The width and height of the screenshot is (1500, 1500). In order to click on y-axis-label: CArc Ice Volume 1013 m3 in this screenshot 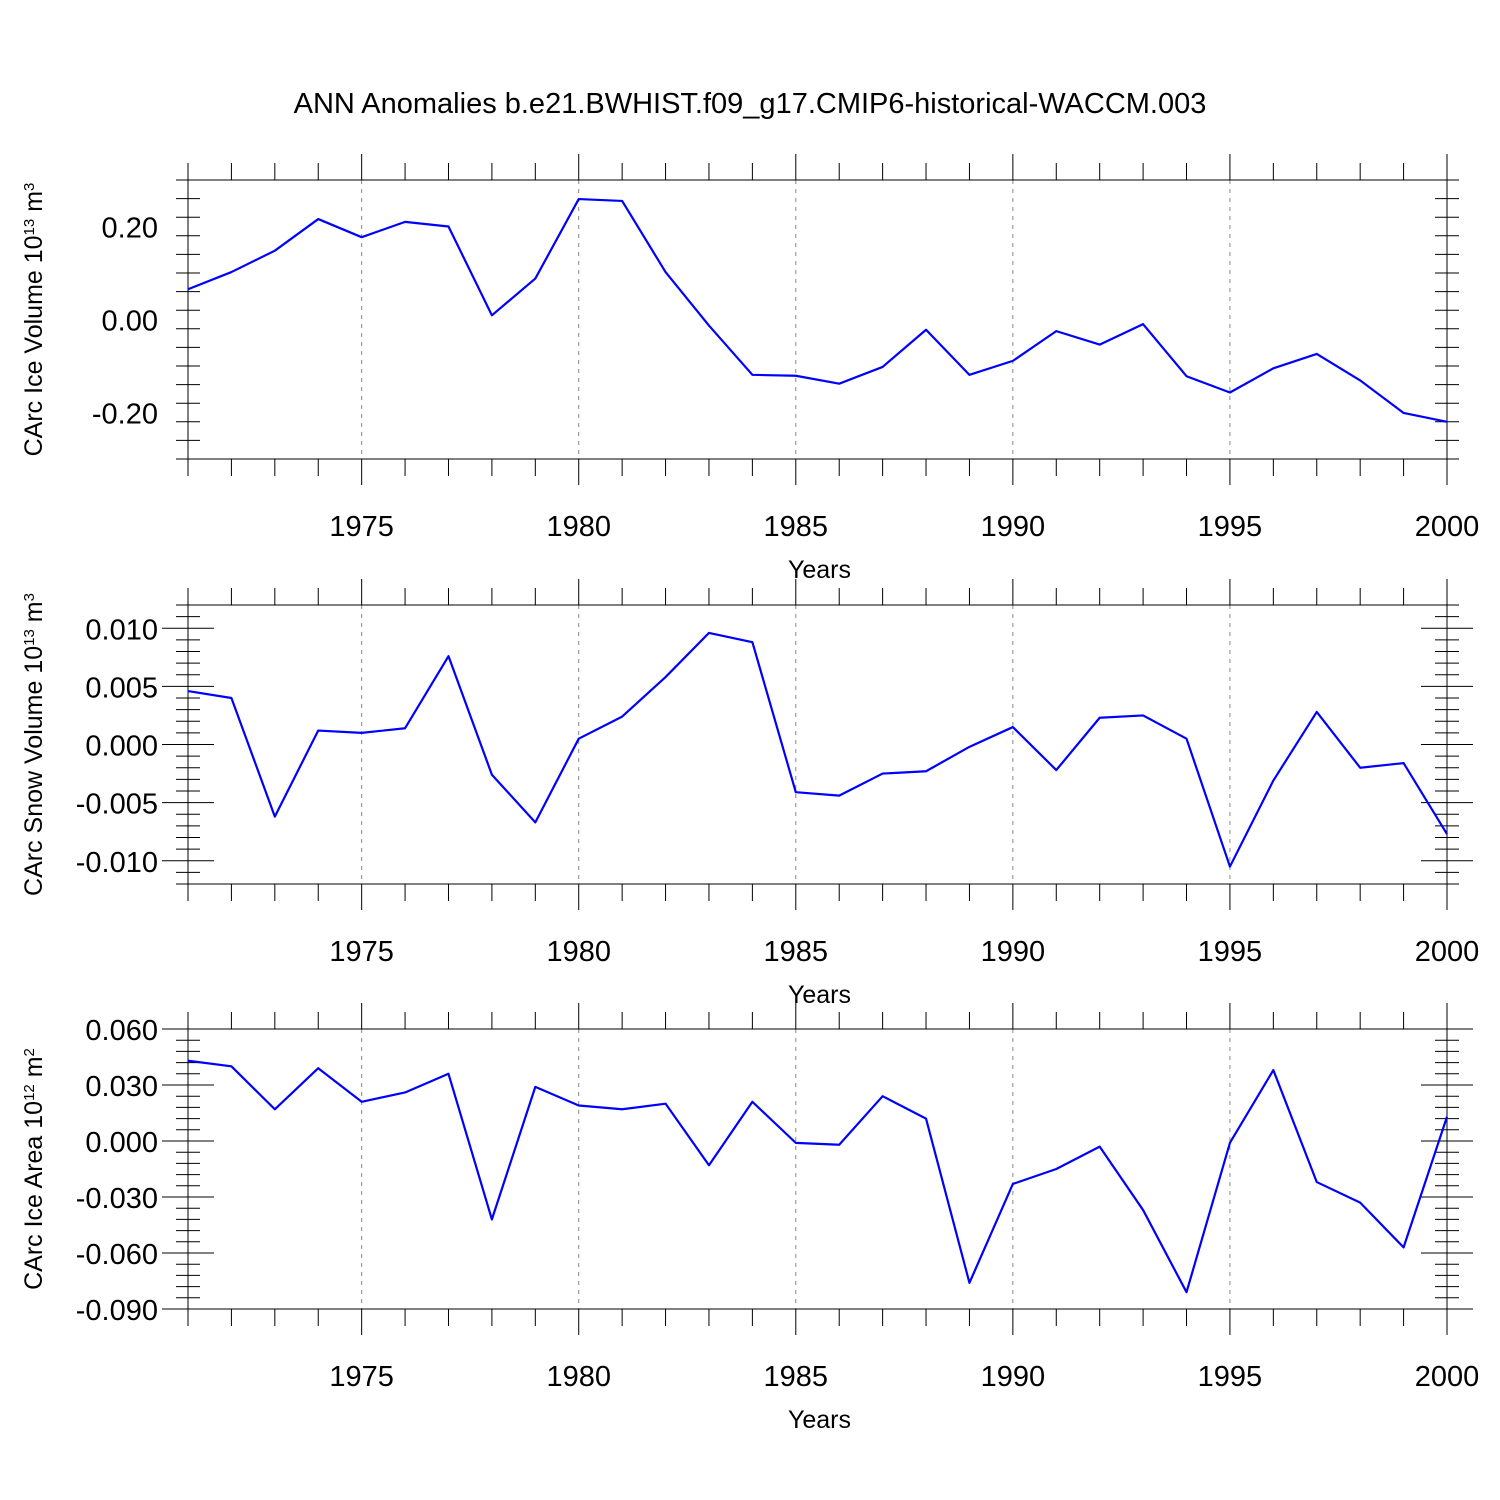, I will do `click(34, 320)`.